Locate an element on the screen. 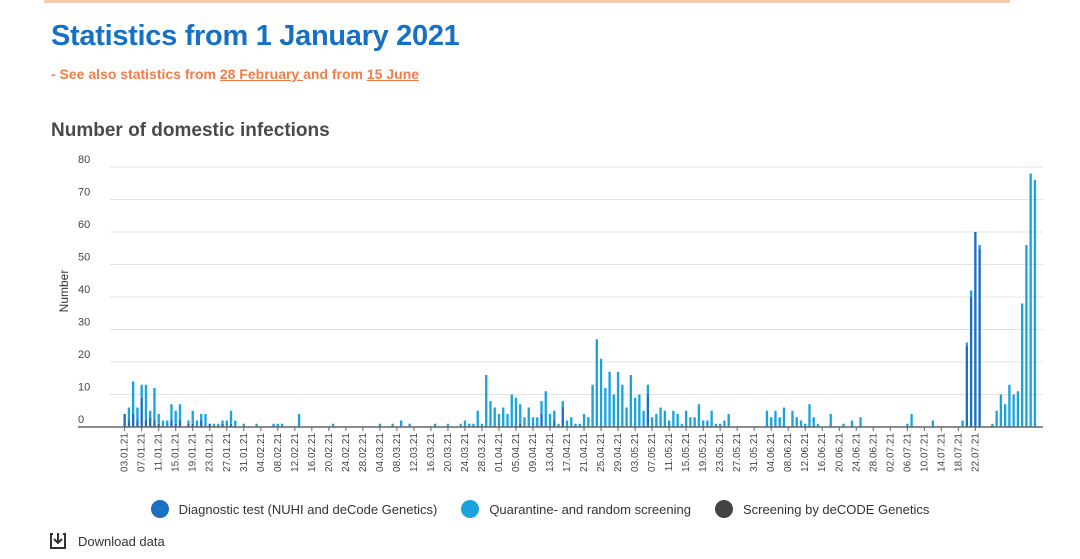 The image size is (1080, 559). x-tick-label: 24.06.21 is located at coordinates (856, 452).